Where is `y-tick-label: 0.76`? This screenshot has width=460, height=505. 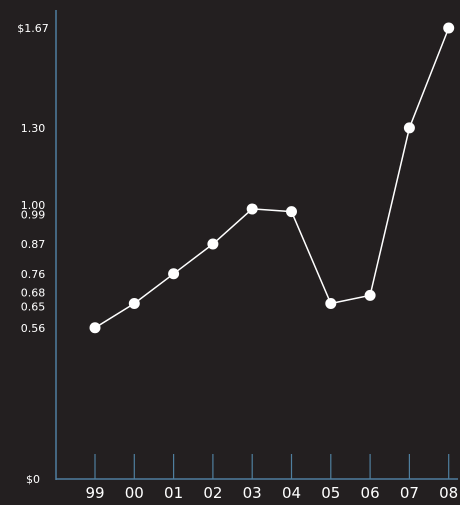
y-tick-label: 0.76 is located at coordinates (33, 274).